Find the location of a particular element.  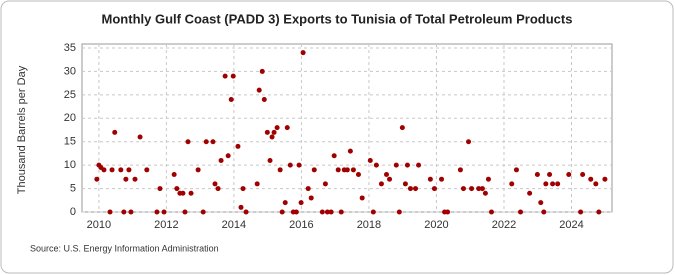

y-tick-label: 35 is located at coordinates (70, 48).